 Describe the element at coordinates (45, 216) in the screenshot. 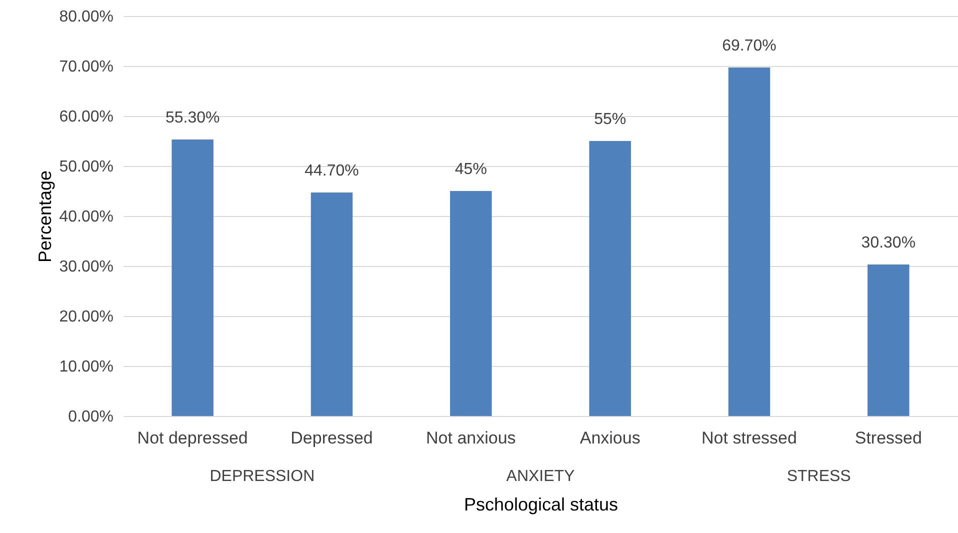

I see `y-axis-title: Percentage` at that location.